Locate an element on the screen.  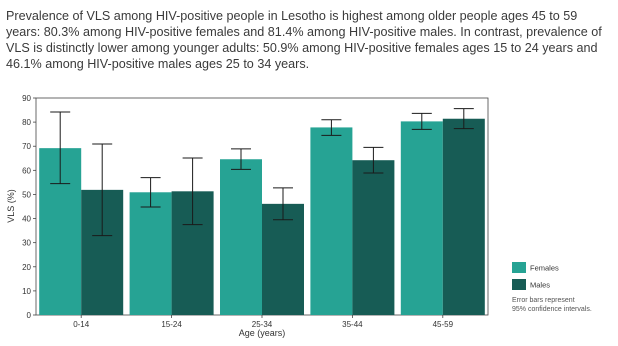
y-tick-label: 40 is located at coordinates (26, 219).